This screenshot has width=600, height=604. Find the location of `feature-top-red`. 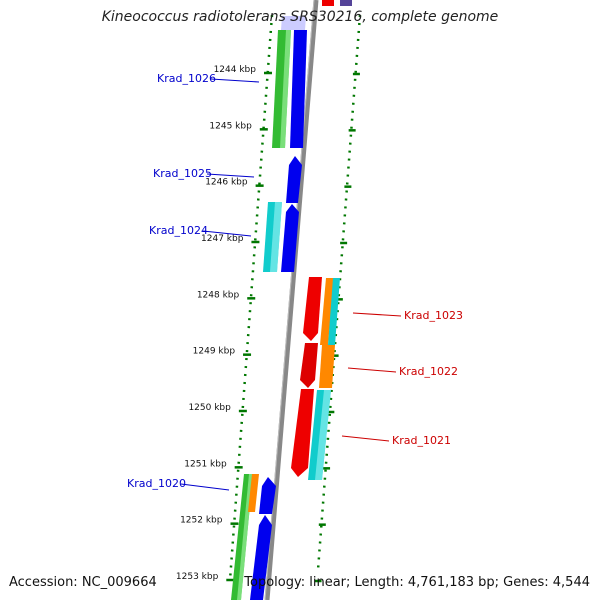

feature-top-red is located at coordinates (328, 3).